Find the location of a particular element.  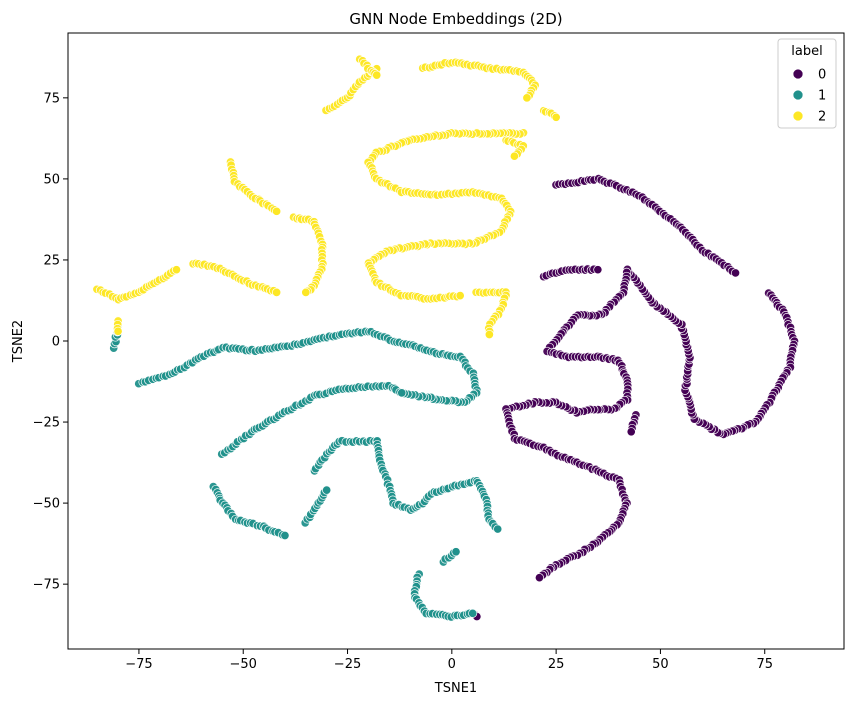

y-tick-label: −50 is located at coordinates (46, 504).